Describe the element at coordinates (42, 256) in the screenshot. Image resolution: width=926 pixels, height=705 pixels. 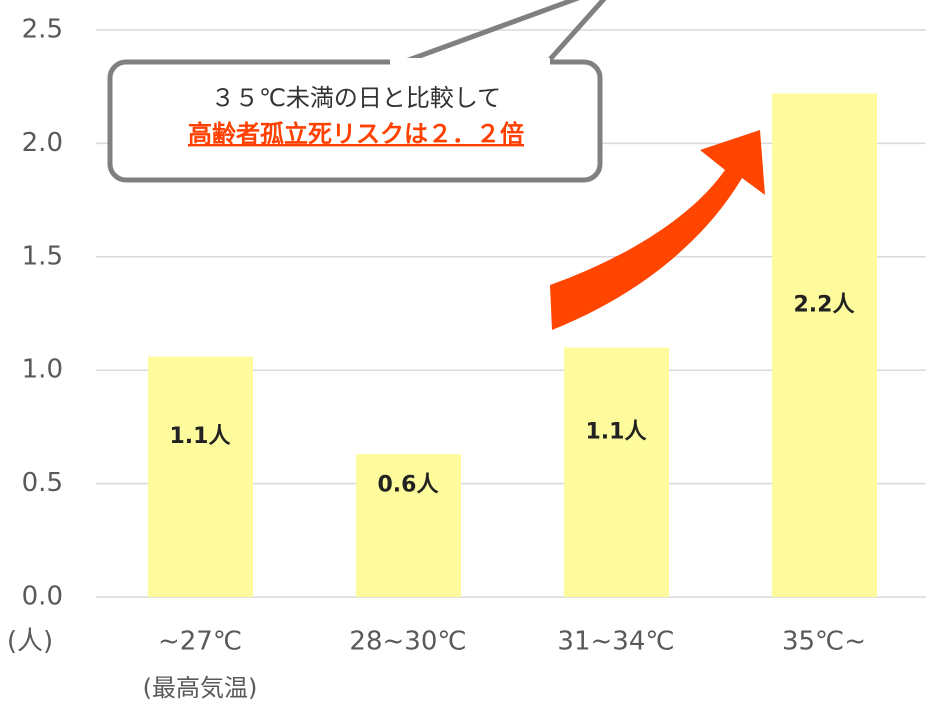
I see `y-tick-label: 1.5` at that location.